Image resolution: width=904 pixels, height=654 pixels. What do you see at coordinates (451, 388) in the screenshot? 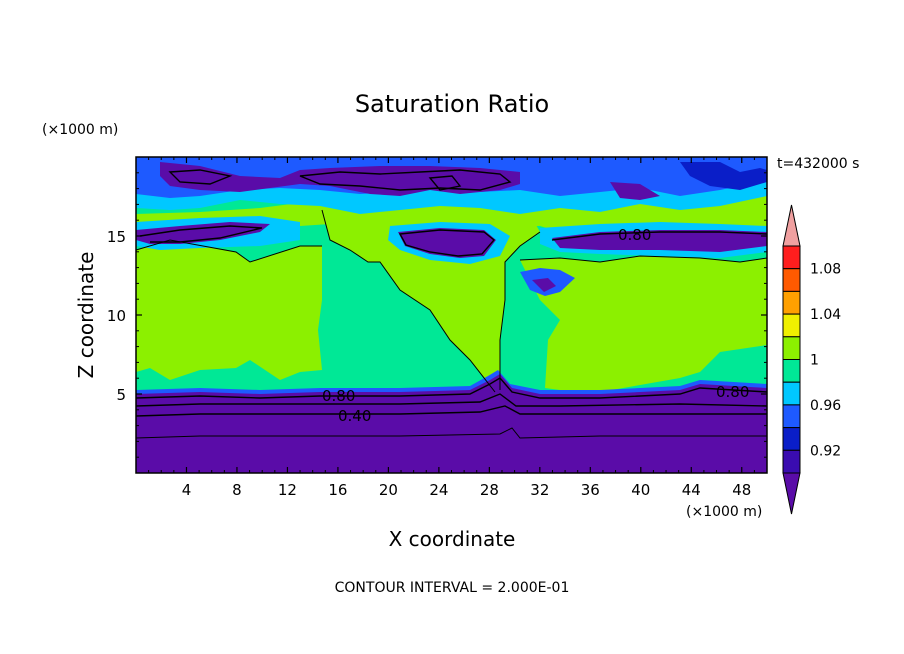
I see `contour-line-080-lower` at bounding box center [451, 388].